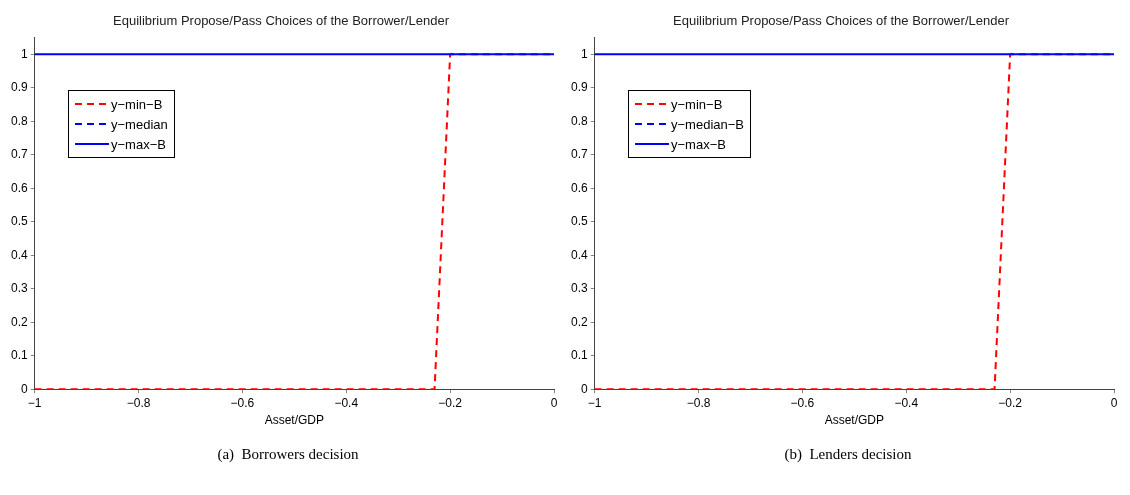  Describe the element at coordinates (848, 454) in the screenshot. I see `text: (b) Lenders decision` at that location.